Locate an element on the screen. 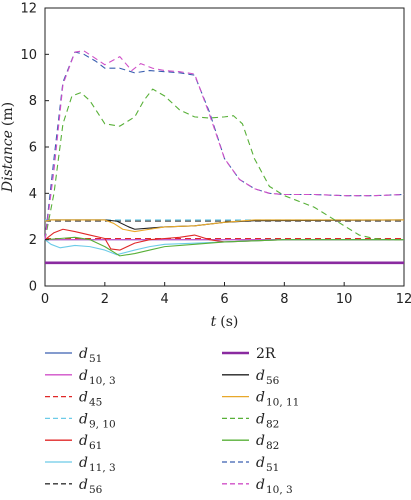 Image resolution: width=411 pixels, height=500 pixels. series-line-d1011 is located at coordinates (224, 226).